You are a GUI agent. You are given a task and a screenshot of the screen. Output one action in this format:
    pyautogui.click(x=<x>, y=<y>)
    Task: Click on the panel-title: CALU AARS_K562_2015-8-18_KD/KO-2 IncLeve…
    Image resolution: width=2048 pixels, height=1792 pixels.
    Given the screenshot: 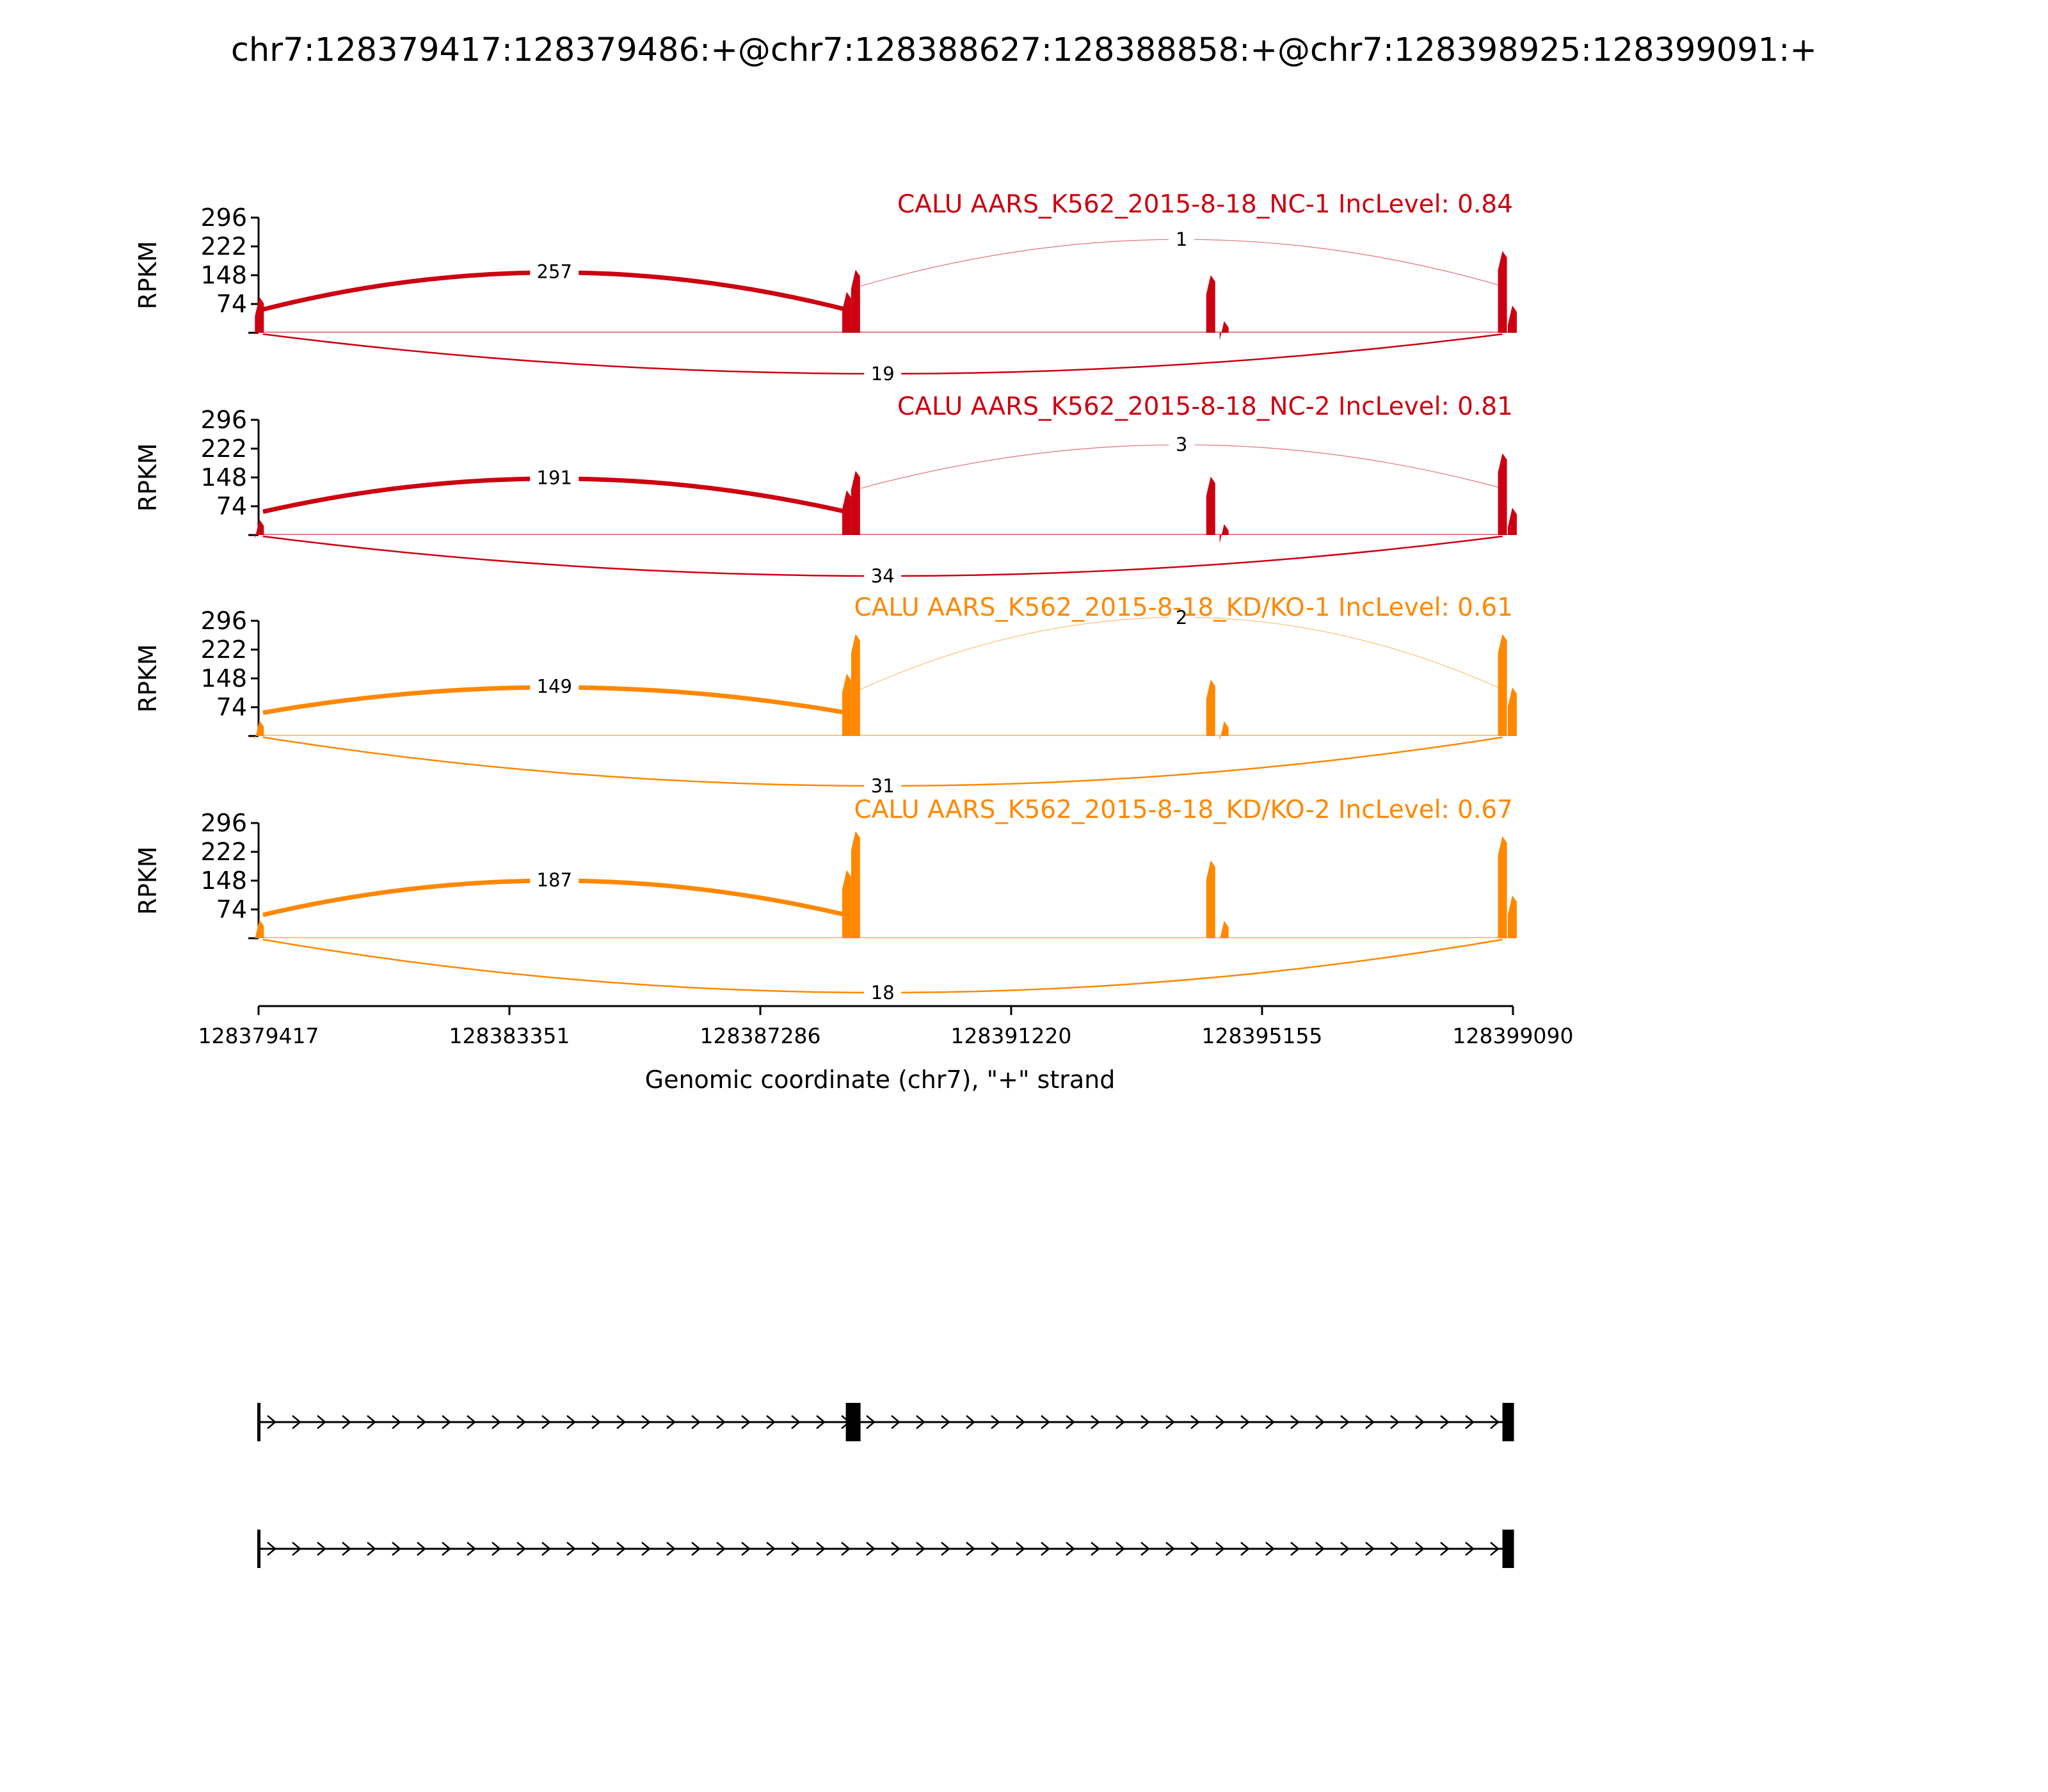 What is the action you would take?
    pyautogui.click(x=1183, y=810)
    